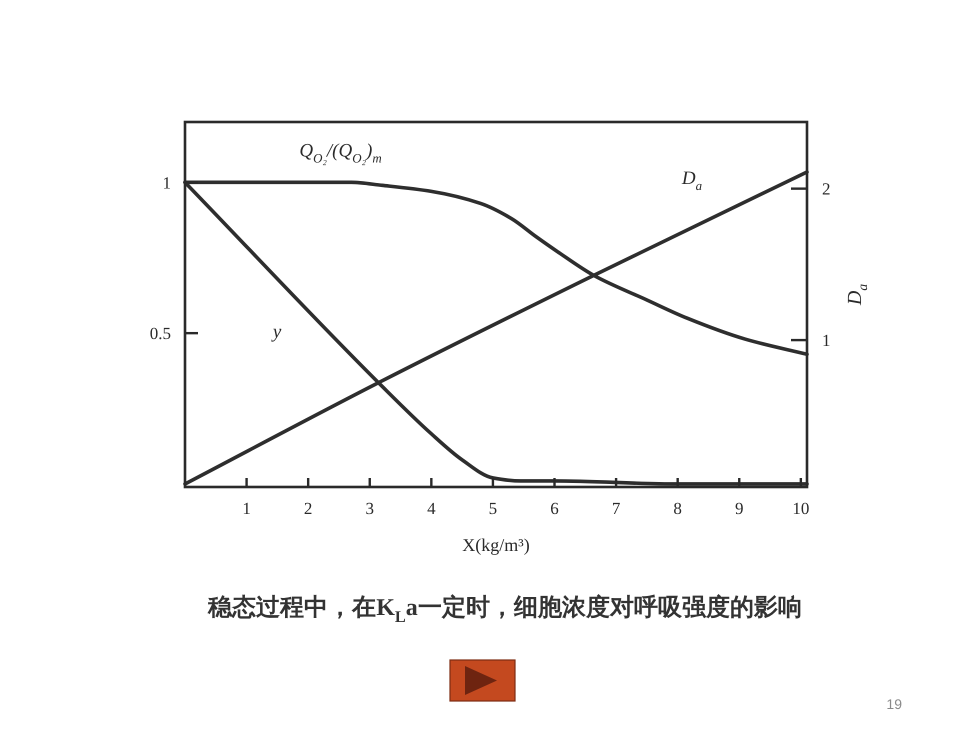  Describe the element at coordinates (276, 331) in the screenshot. I see `series-label: y` at that location.